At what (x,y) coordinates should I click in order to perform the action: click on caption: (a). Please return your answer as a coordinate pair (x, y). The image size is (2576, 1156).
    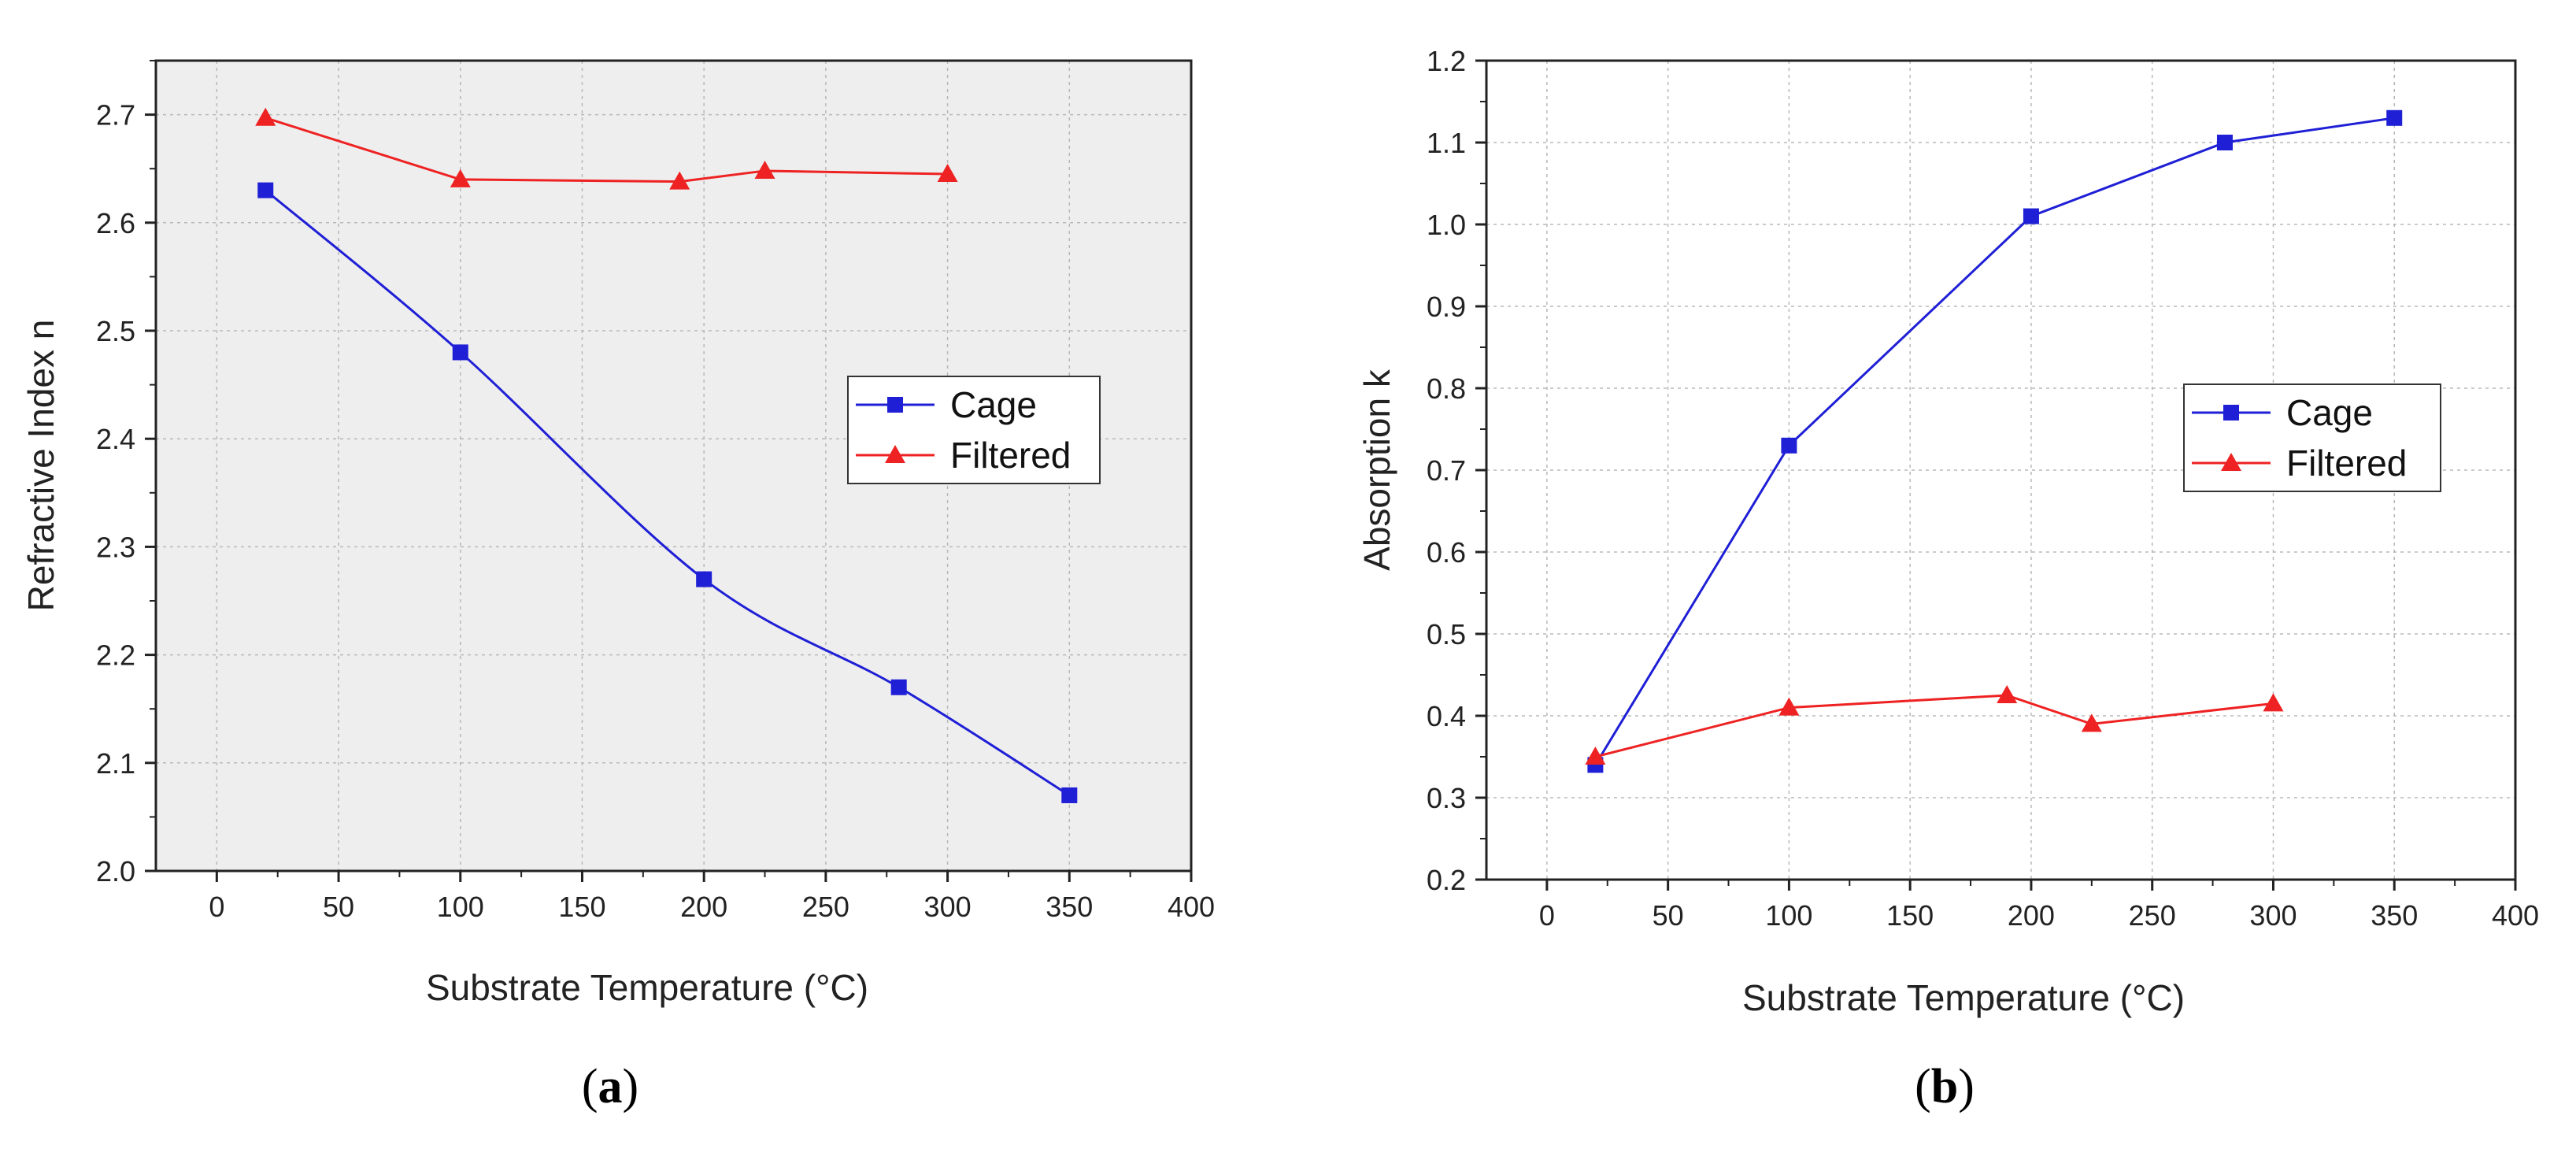
    Looking at the image, I should click on (610, 1086).